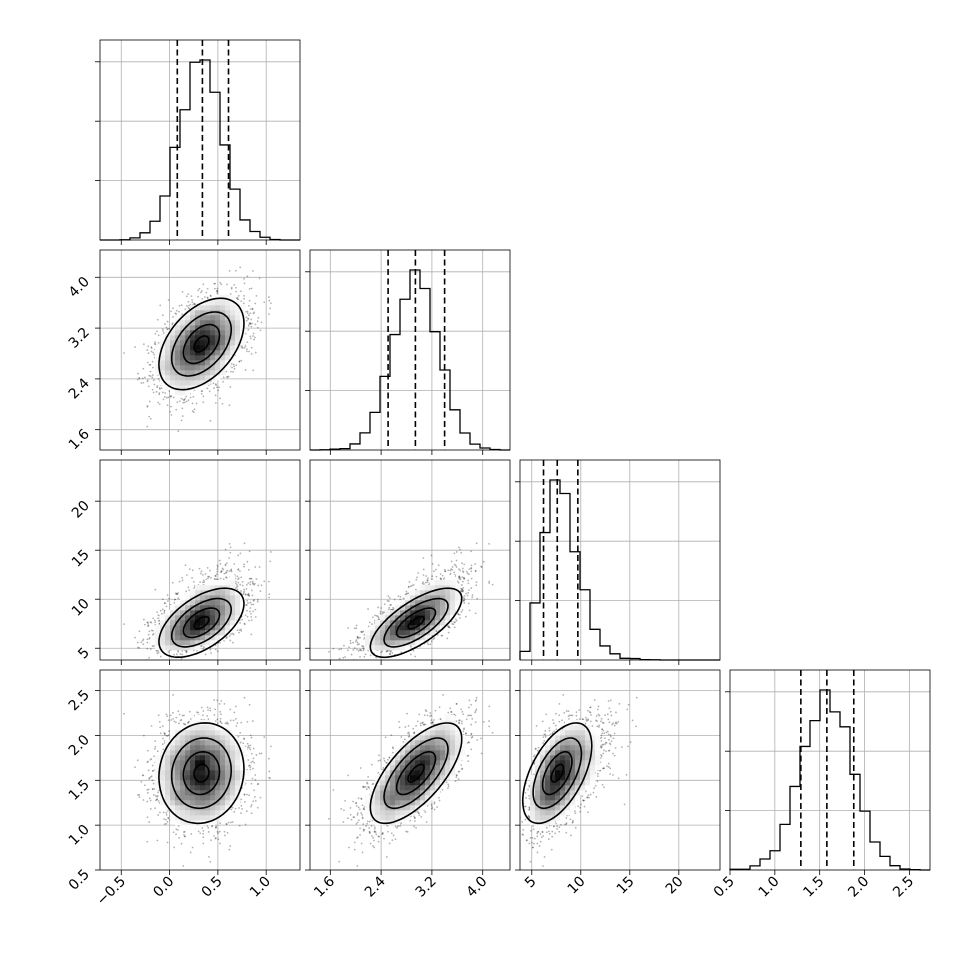 Image resolution: width=970 pixels, height=970 pixels. What do you see at coordinates (476, 887) in the screenshot?
I see `x-tick-label-31-3: 4.0` at bounding box center [476, 887].